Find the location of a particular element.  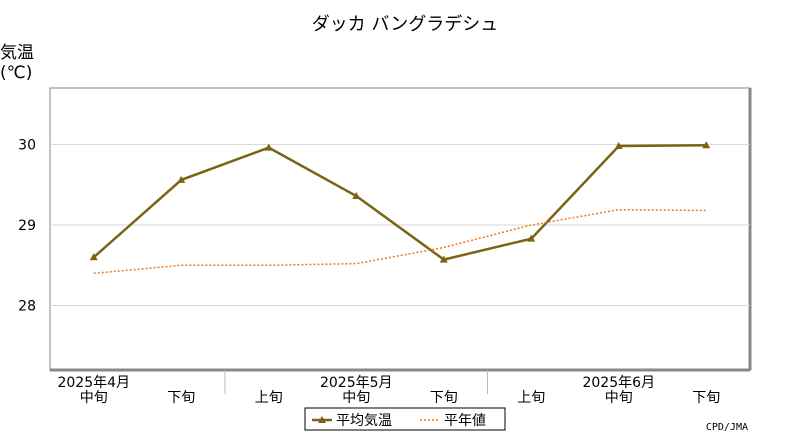

x-month-label: 2025年6月 is located at coordinates (618, 383).